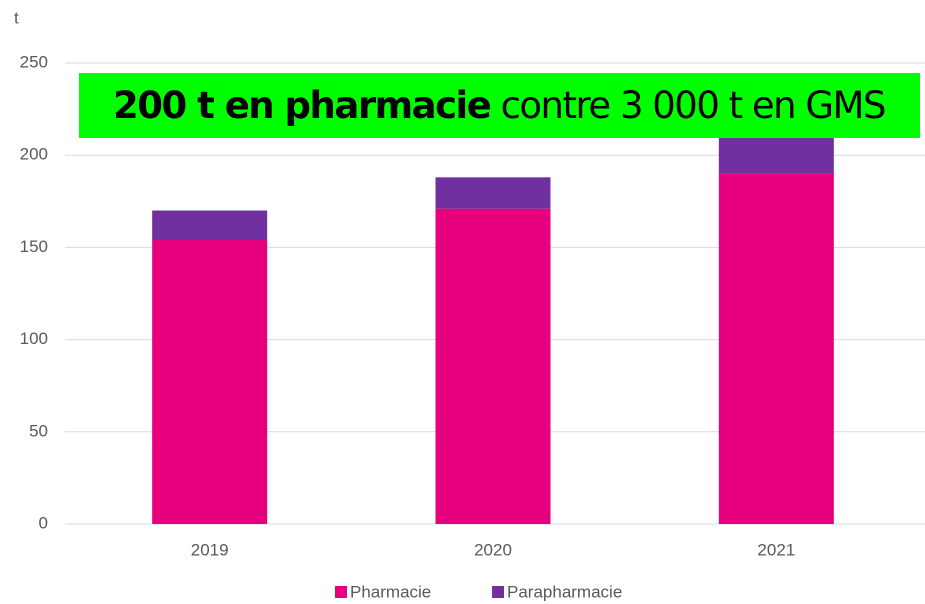 Image resolution: width=925 pixels, height=604 pixels. What do you see at coordinates (16, 17) in the screenshot?
I see `y-axis-label: t` at bounding box center [16, 17].